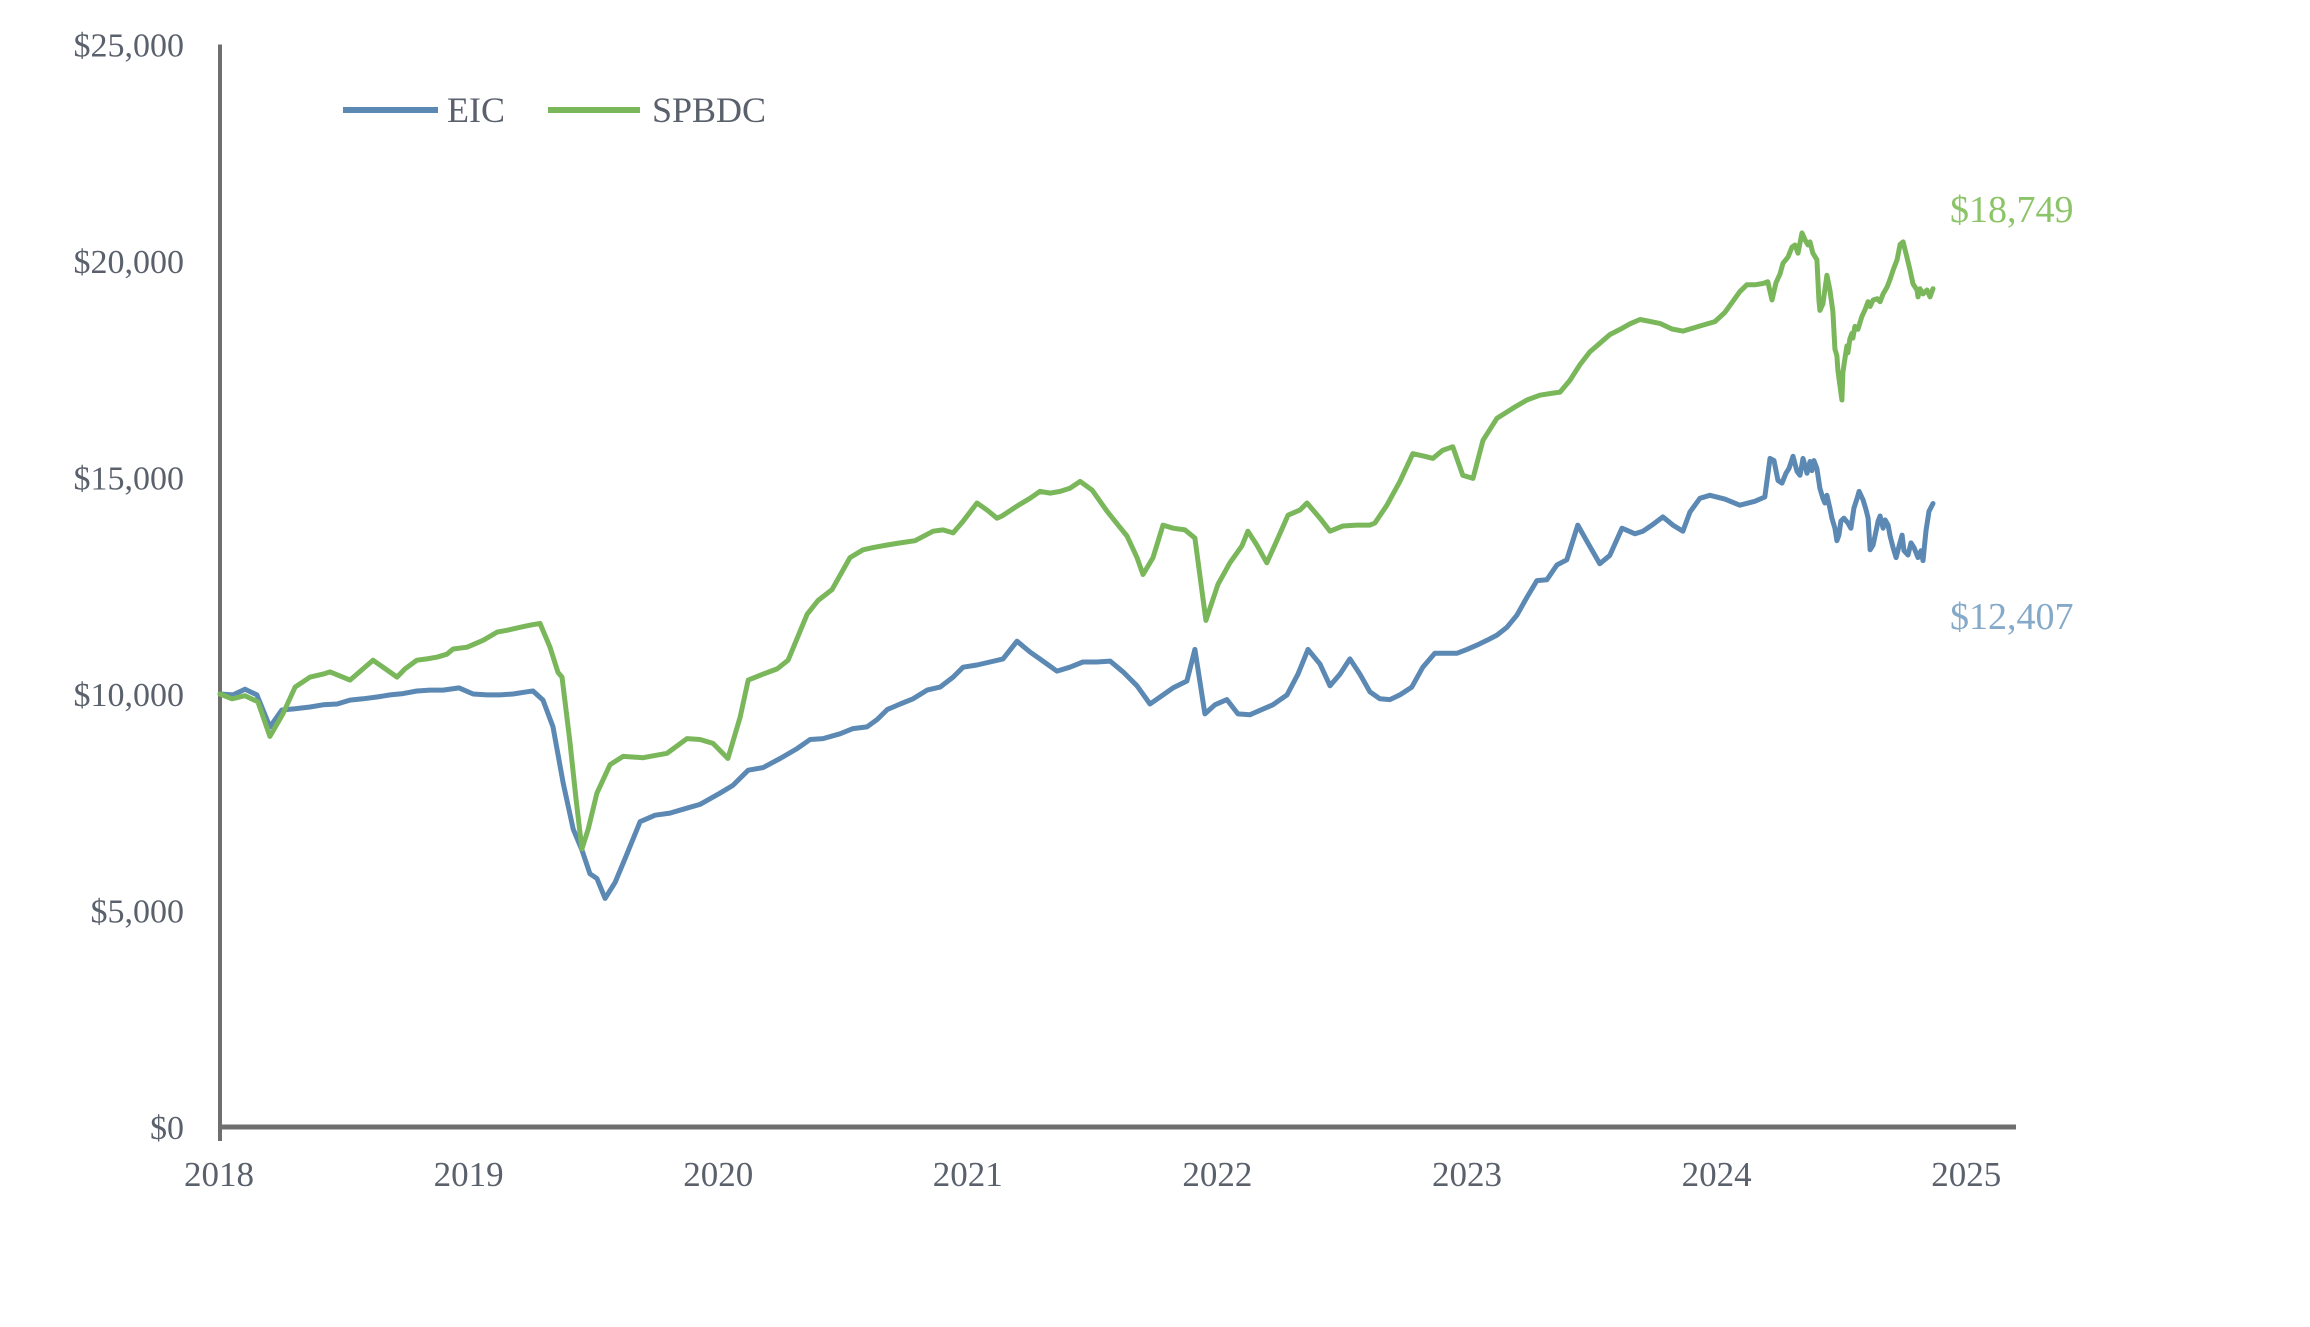  Describe the element at coordinates (219, 1174) in the screenshot. I see `x-axis-tick-label: 2018` at that location.